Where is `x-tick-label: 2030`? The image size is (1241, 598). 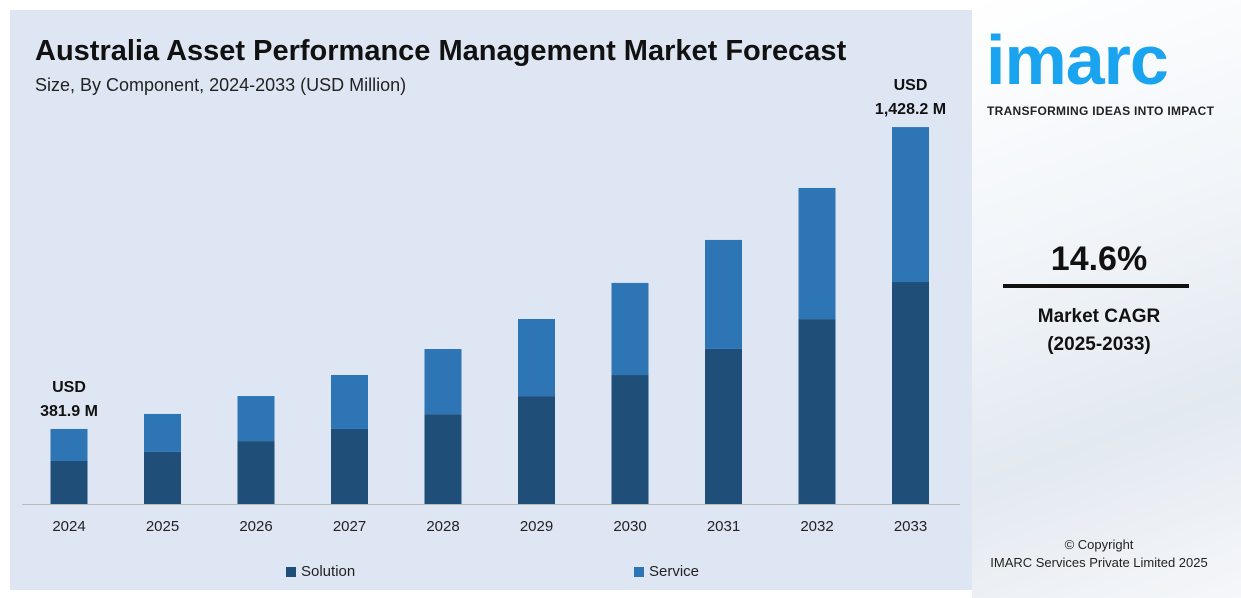
x-tick-label: 2030 is located at coordinates (629, 526).